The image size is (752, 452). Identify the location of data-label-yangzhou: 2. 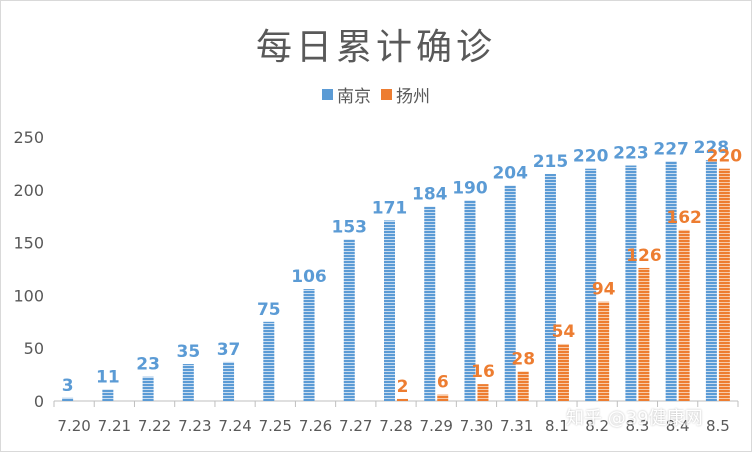
(403, 387).